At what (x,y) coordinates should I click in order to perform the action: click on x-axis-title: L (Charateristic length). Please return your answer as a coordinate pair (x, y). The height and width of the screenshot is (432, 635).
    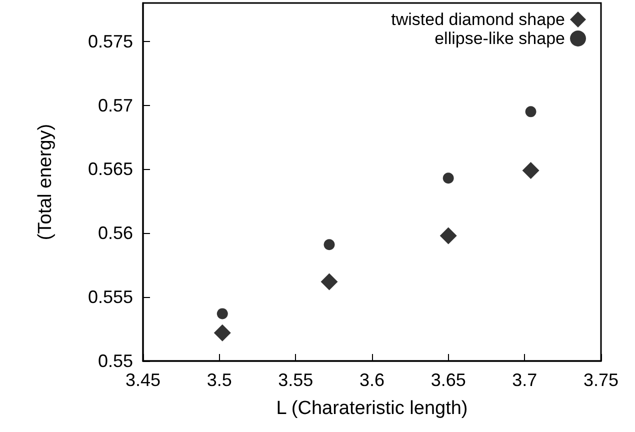
    Looking at the image, I should click on (372, 408).